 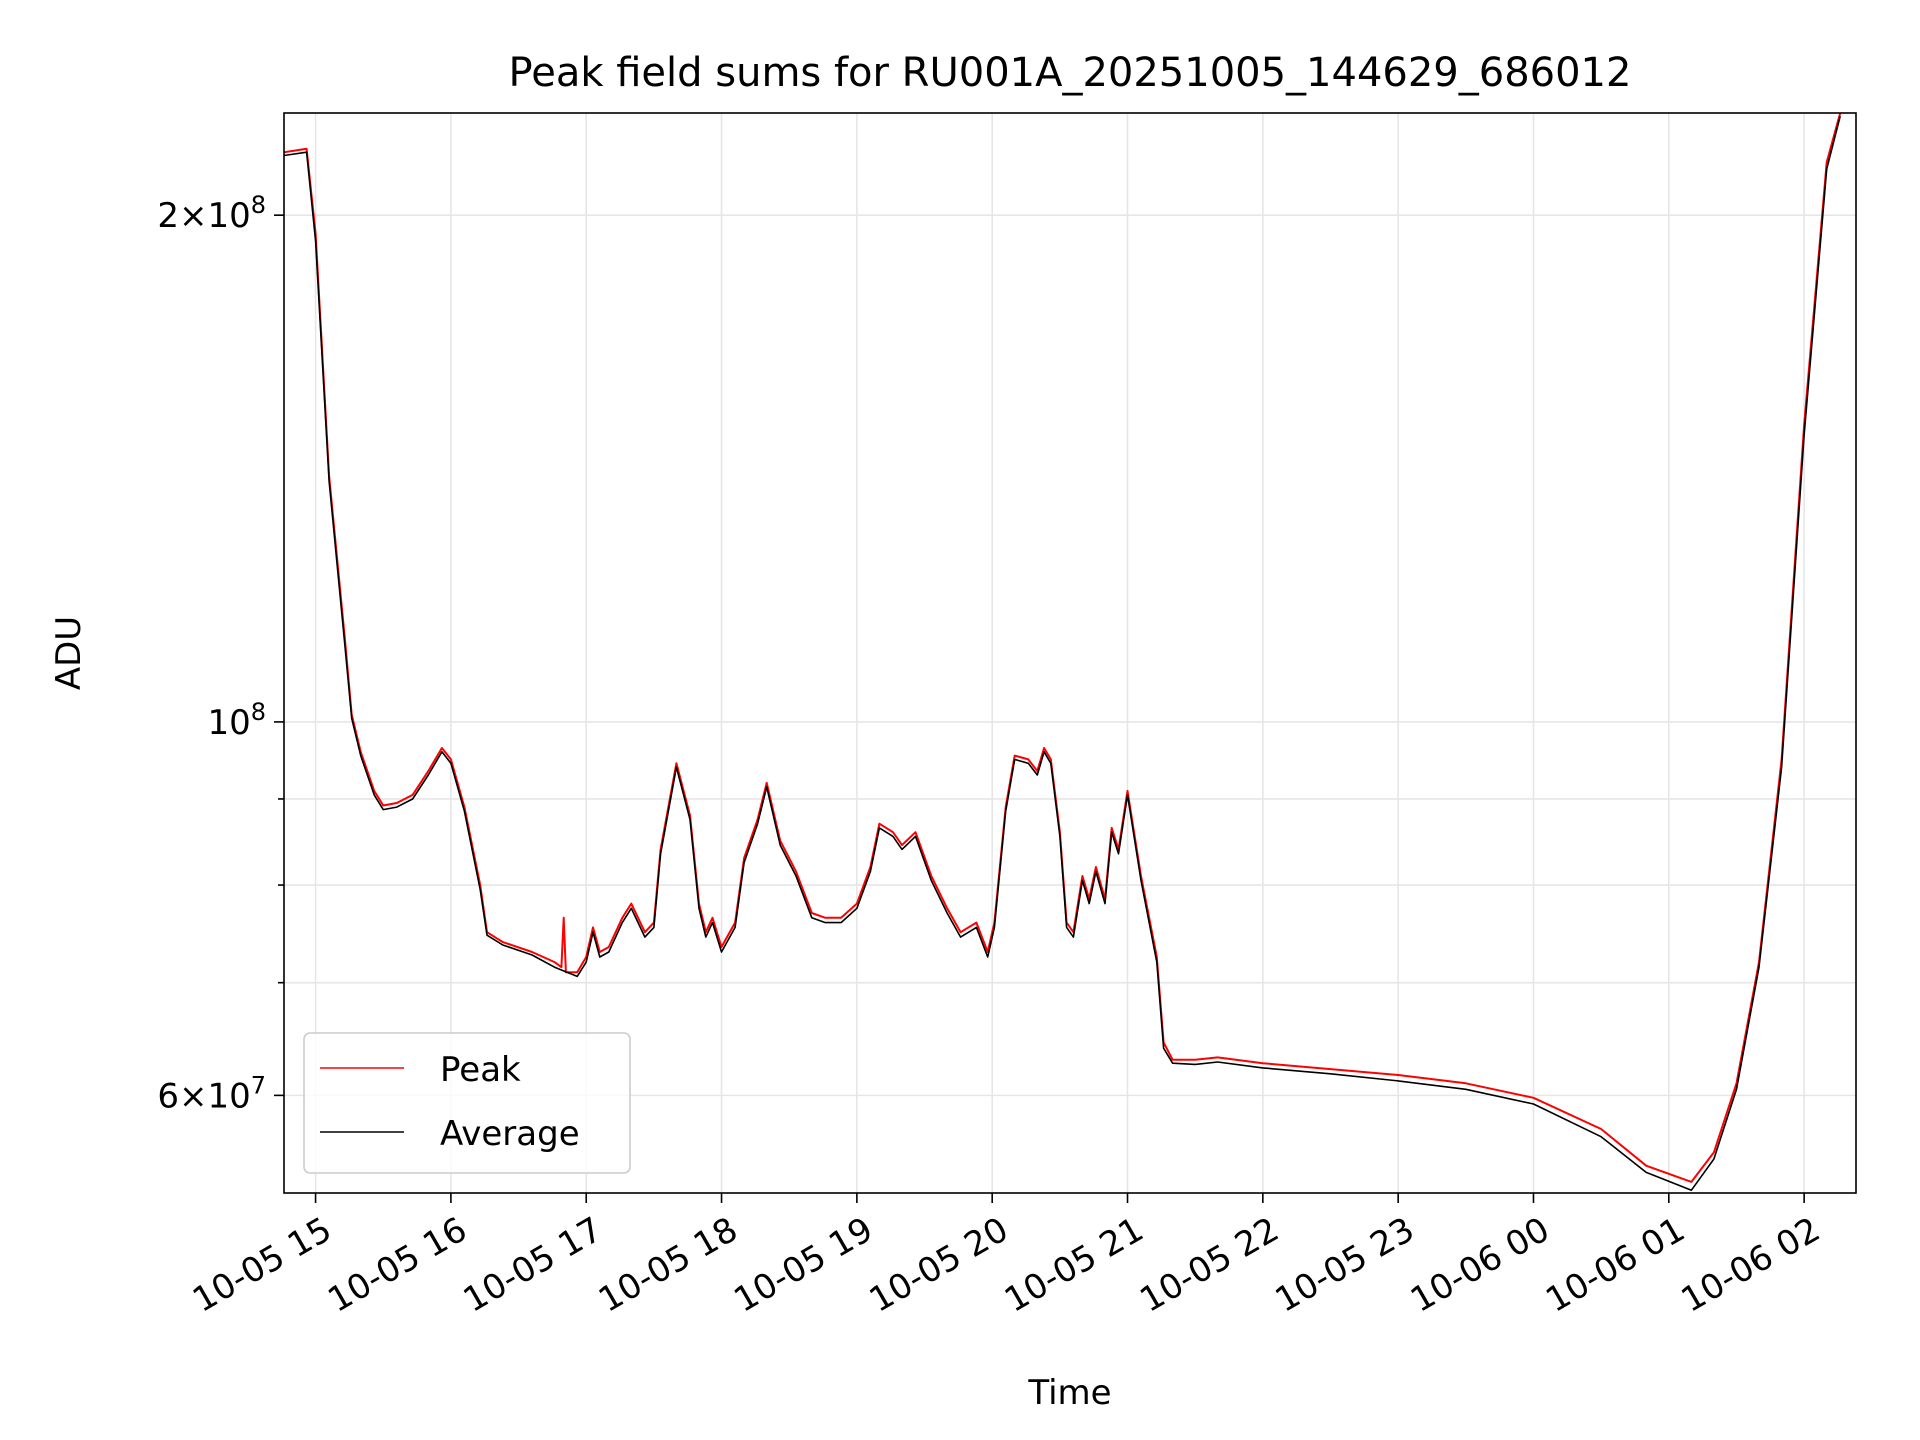 I want to click on y-tick-label-exponent: 7, so click(x=258, y=1085).